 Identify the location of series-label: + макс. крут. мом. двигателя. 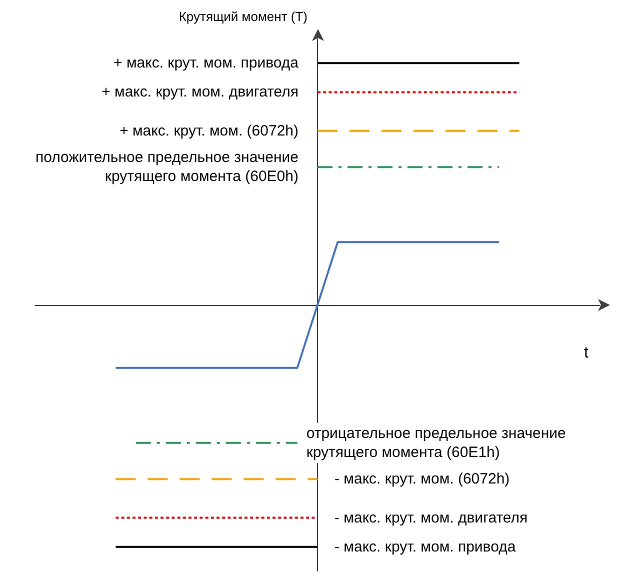
(200, 92).